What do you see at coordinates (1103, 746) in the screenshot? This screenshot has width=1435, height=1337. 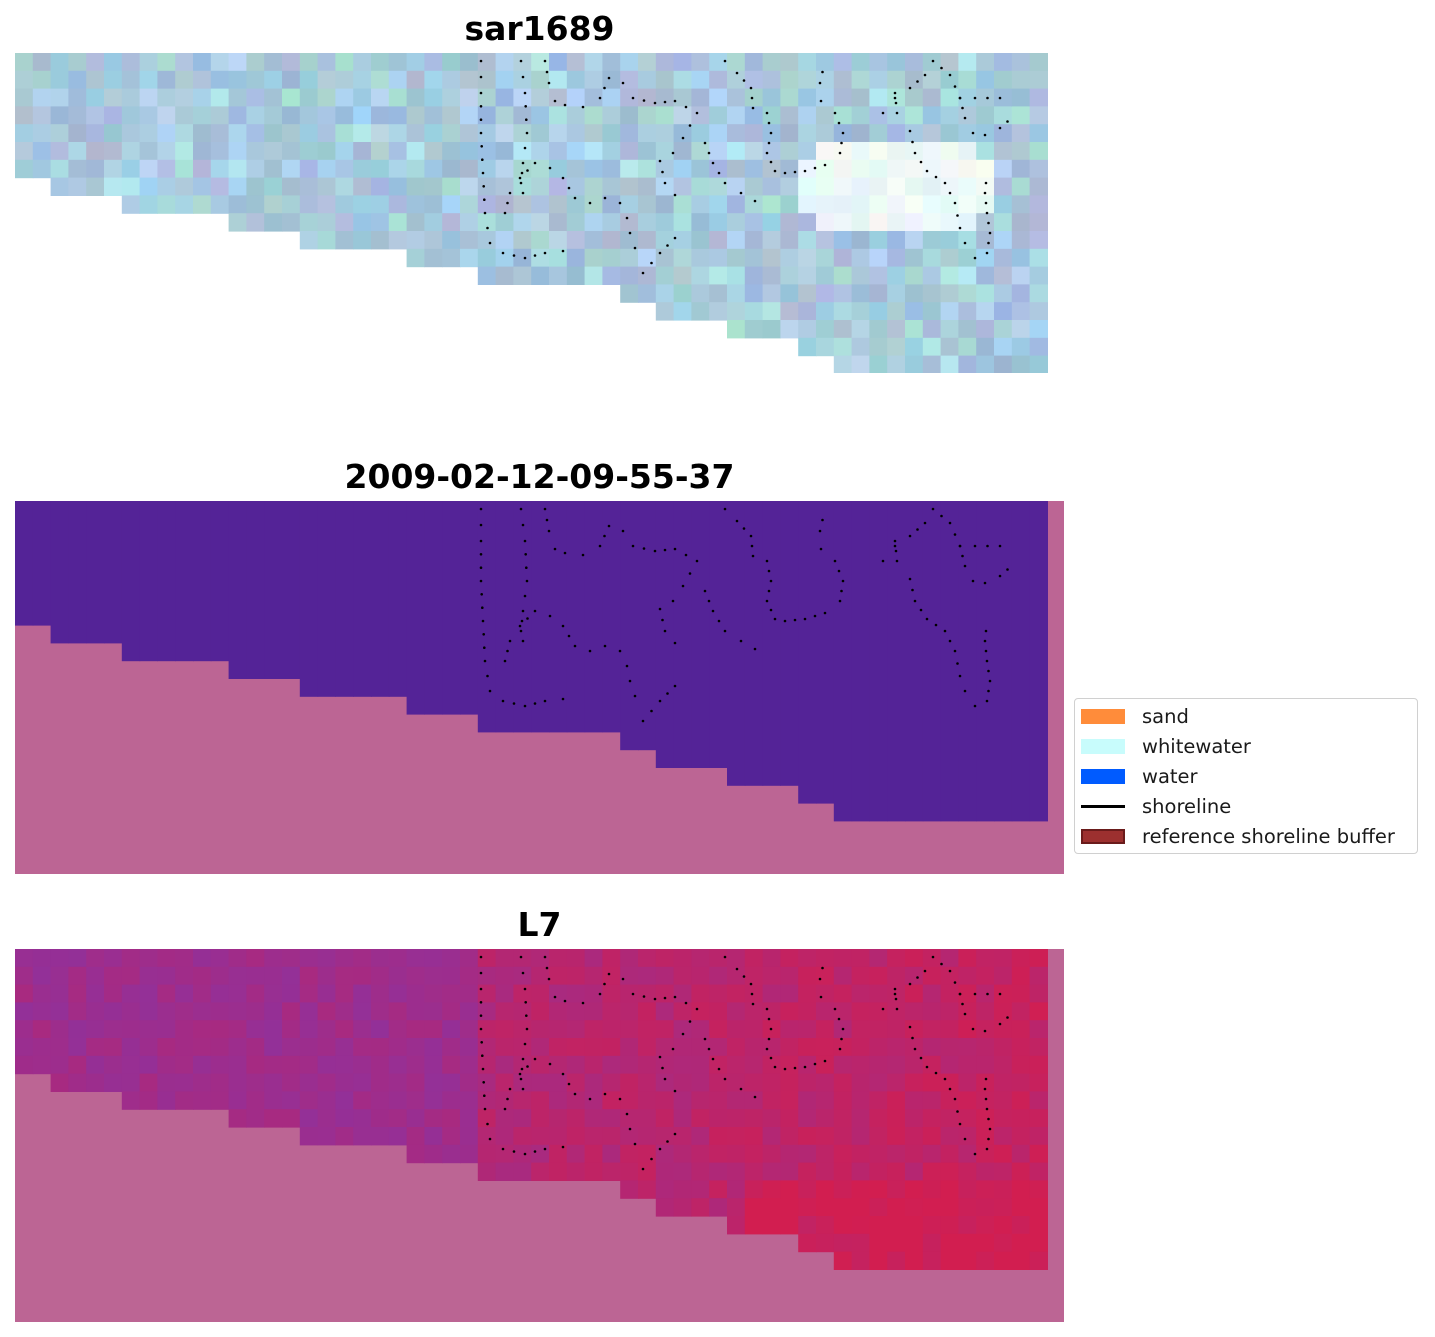 I see `whitewater-swatch` at bounding box center [1103, 746].